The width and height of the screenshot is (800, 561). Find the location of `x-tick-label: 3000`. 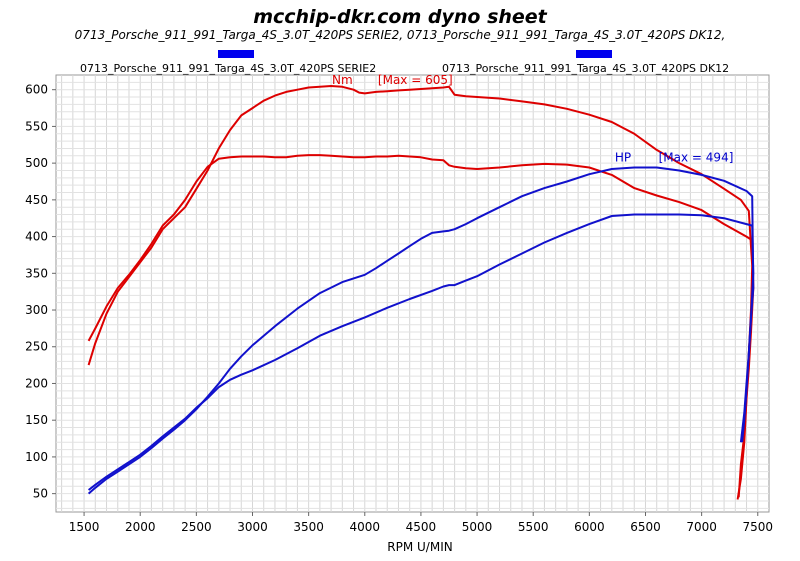

x-tick-label: 3000 is located at coordinates (252, 527).